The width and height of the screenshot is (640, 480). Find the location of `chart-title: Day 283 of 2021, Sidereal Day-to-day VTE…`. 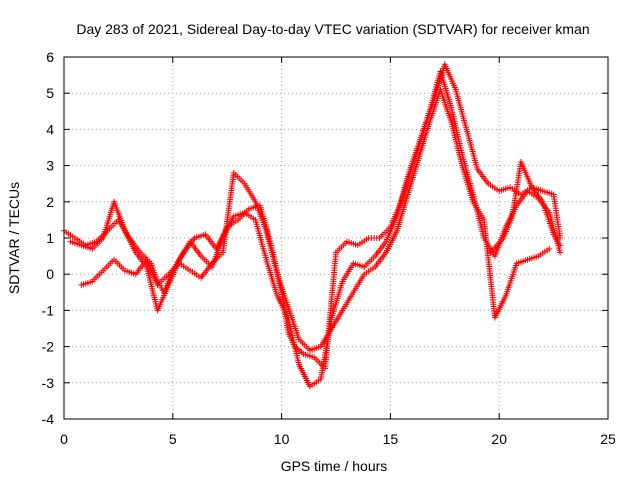

chart-title: Day 283 of 2021, Sidereal Day-to-day VTE… is located at coordinates (332, 29).